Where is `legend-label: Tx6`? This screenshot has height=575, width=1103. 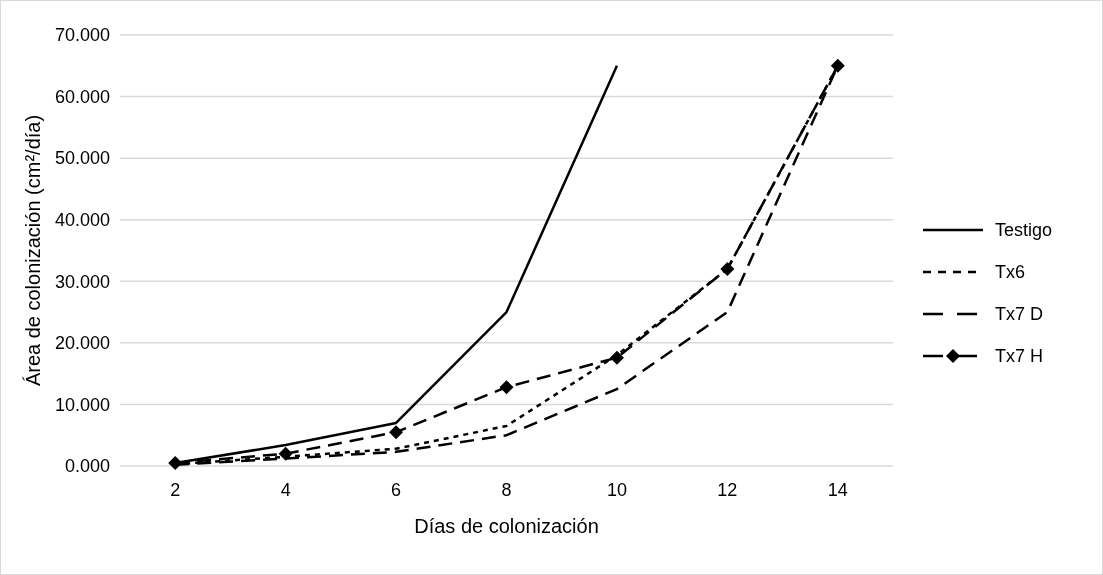 legend-label: Tx6 is located at coordinates (1010, 272).